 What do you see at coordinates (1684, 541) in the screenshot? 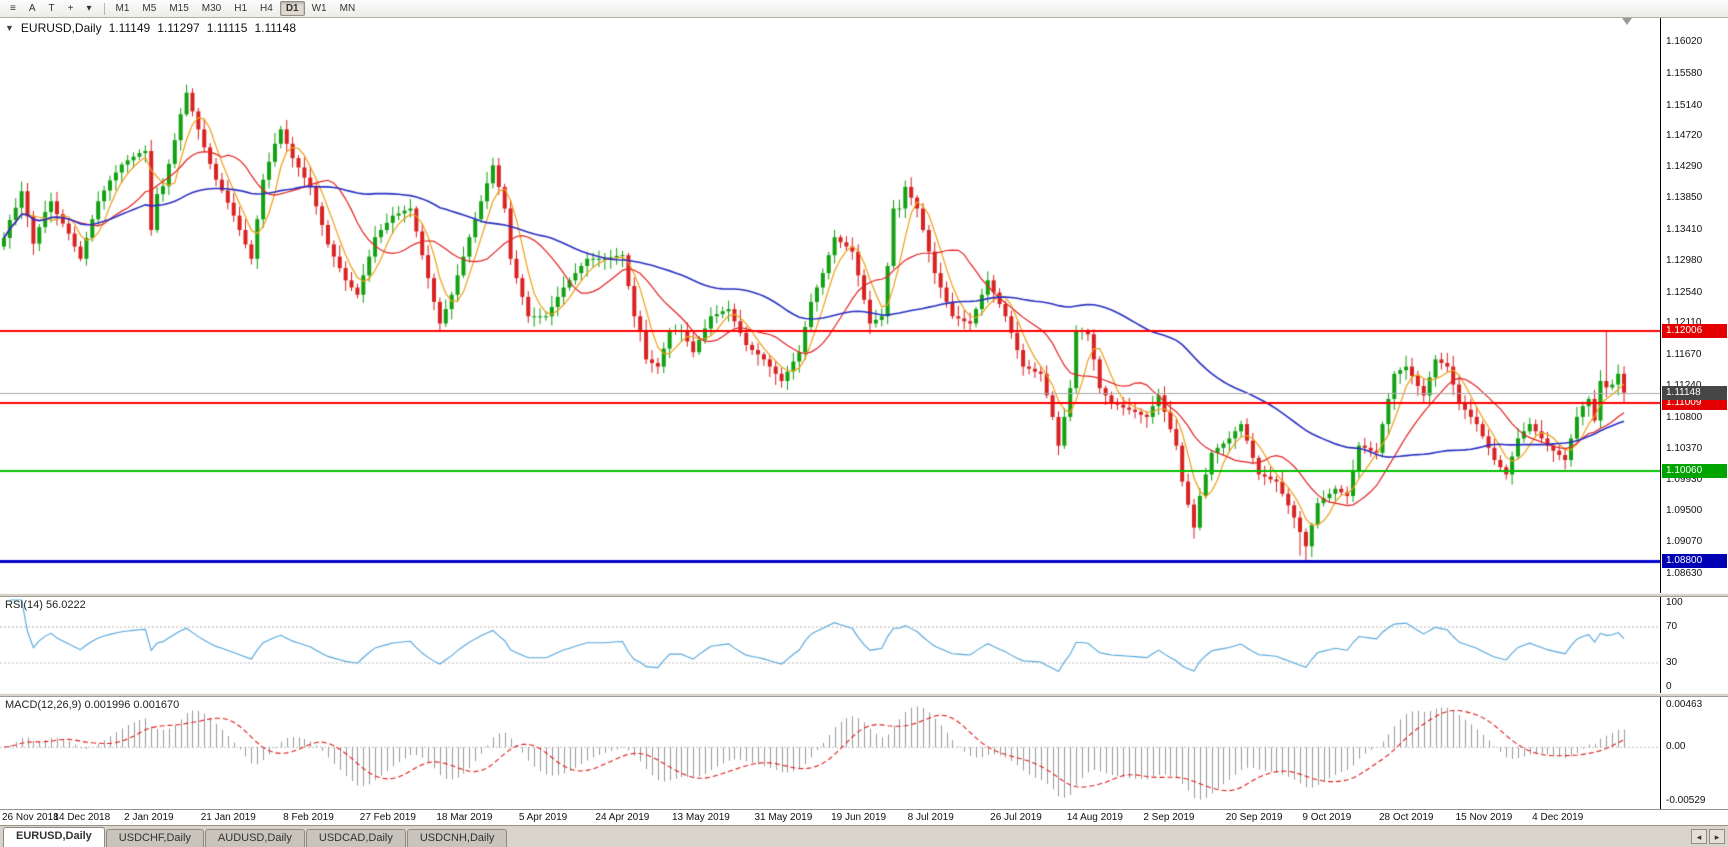
I see `price-tick-label: 1.09070` at bounding box center [1684, 541].